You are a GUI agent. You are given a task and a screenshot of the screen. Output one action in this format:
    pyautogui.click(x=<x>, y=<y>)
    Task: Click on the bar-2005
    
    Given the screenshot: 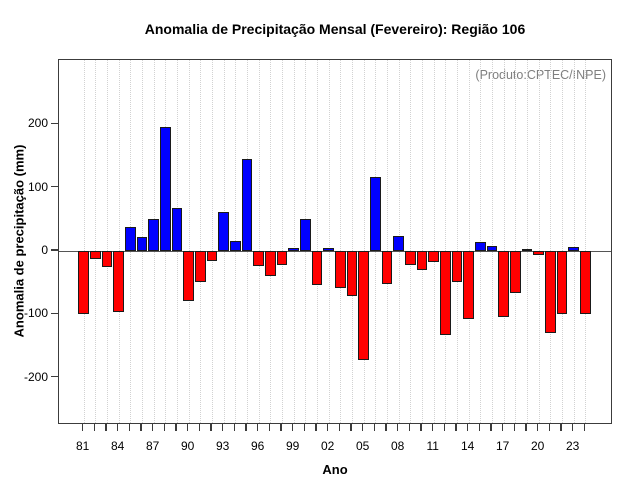 What is the action you would take?
    pyautogui.click(x=363, y=305)
    